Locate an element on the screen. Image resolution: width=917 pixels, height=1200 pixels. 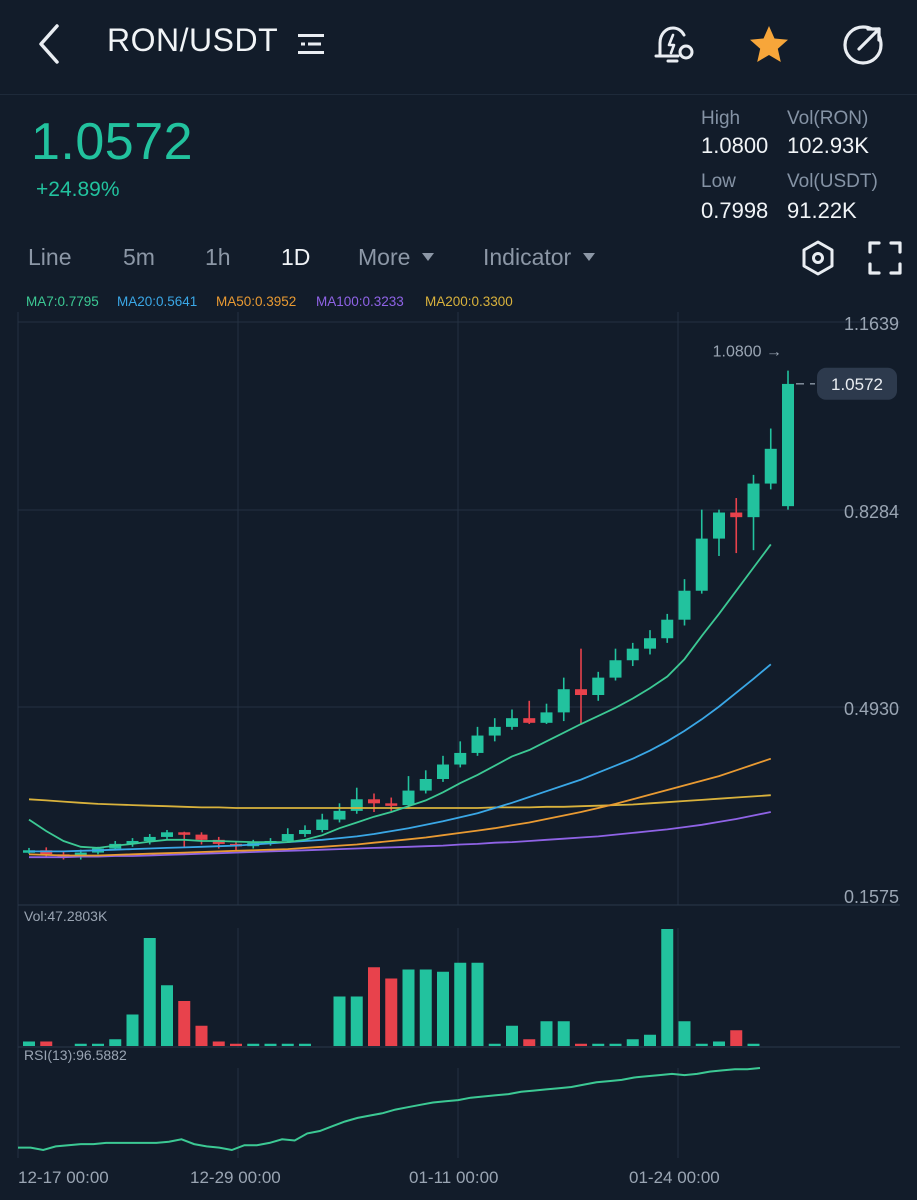
tab-more: More is located at coordinates (396, 257).